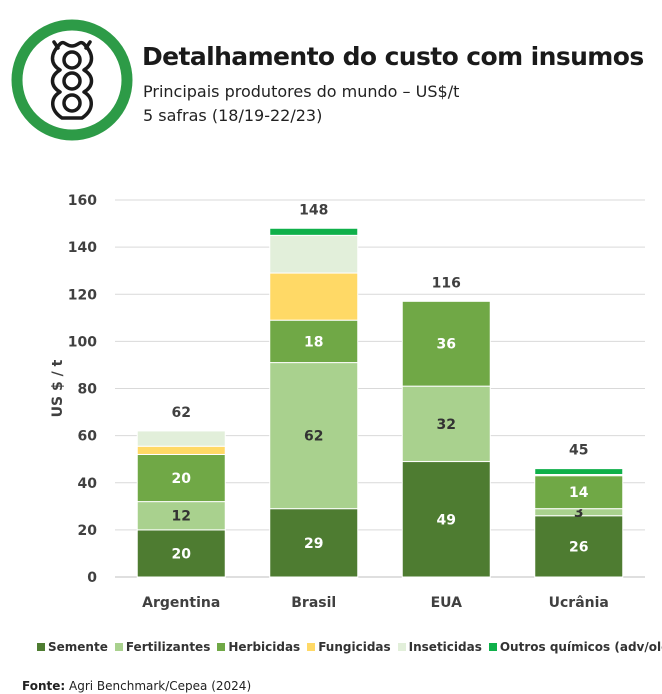 This screenshot has width=662, height=694. I want to click on legend-item-inseticidas: Inseticidas, so click(439, 647).